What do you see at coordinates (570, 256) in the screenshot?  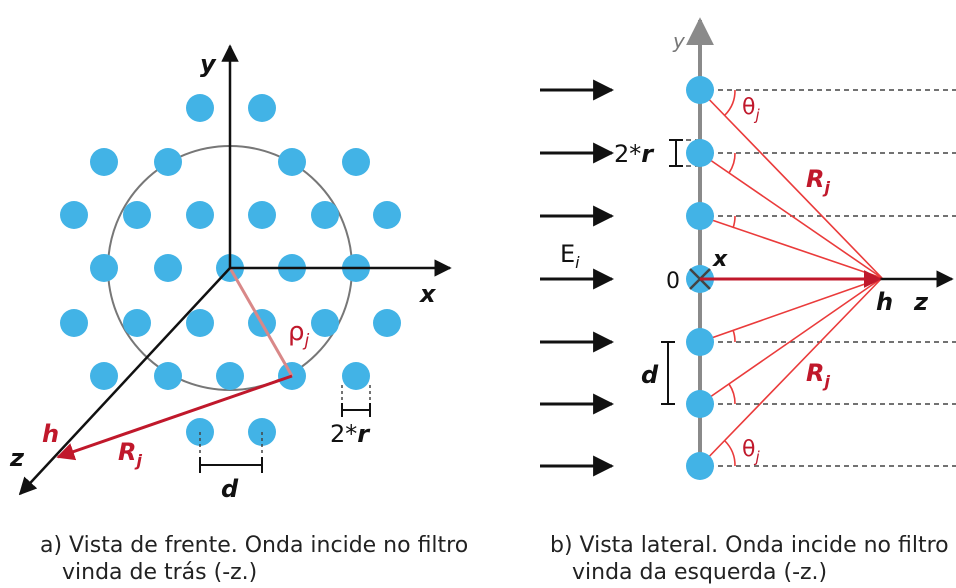 I see `ei-label: Ei` at bounding box center [570, 256].